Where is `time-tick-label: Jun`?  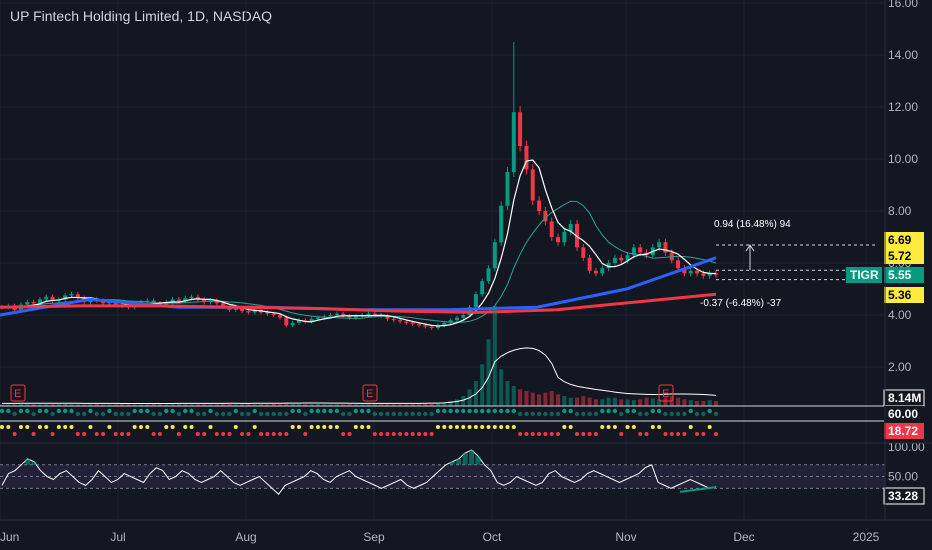 time-tick-label: Jun is located at coordinates (9, 537).